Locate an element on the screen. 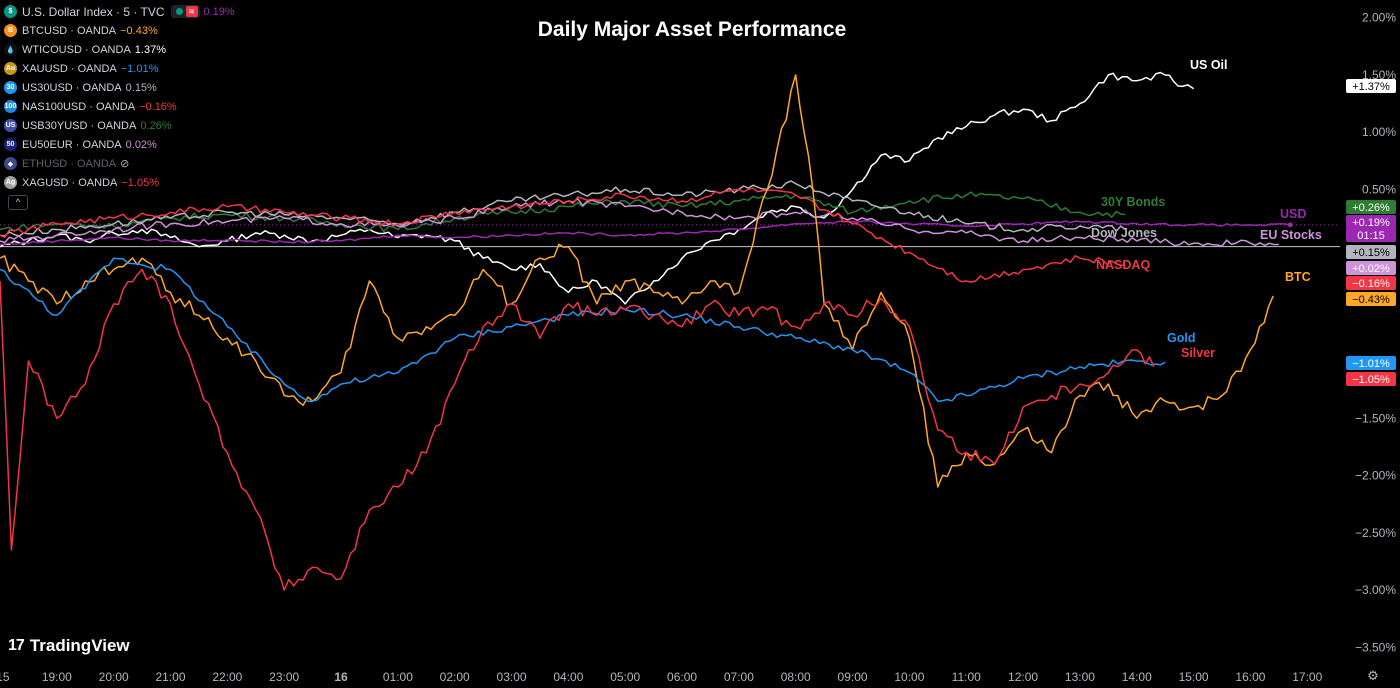 The image size is (1400, 688). series-label: US Oil is located at coordinates (1209, 65).